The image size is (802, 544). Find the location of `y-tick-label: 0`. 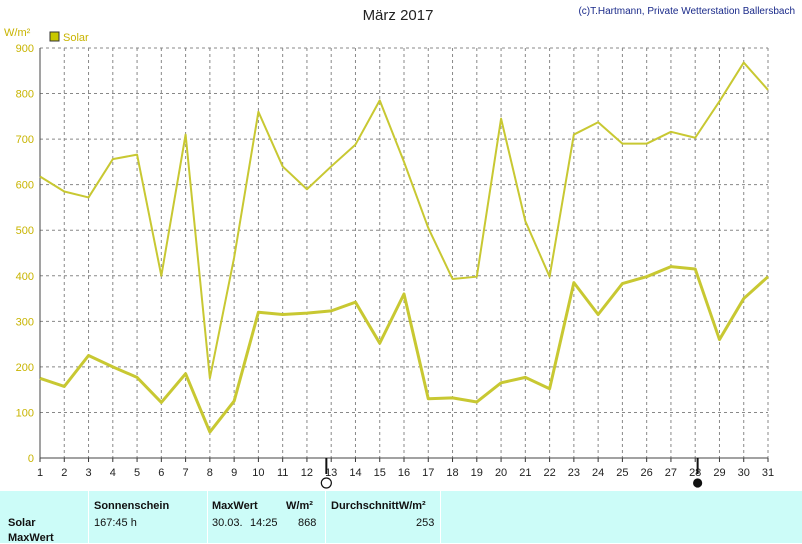

y-tick-label: 0 is located at coordinates (31, 459).